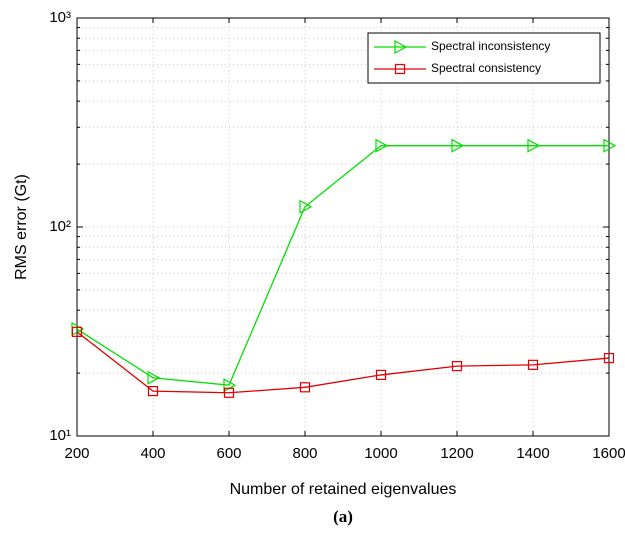  I want to click on series-line, so click(343, 362).